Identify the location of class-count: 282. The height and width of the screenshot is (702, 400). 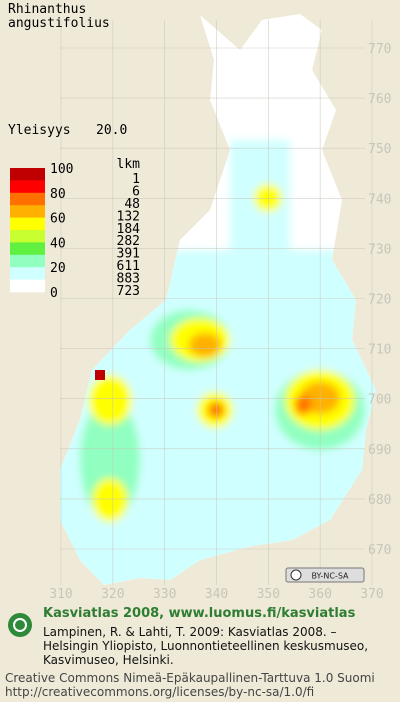
(128, 241).